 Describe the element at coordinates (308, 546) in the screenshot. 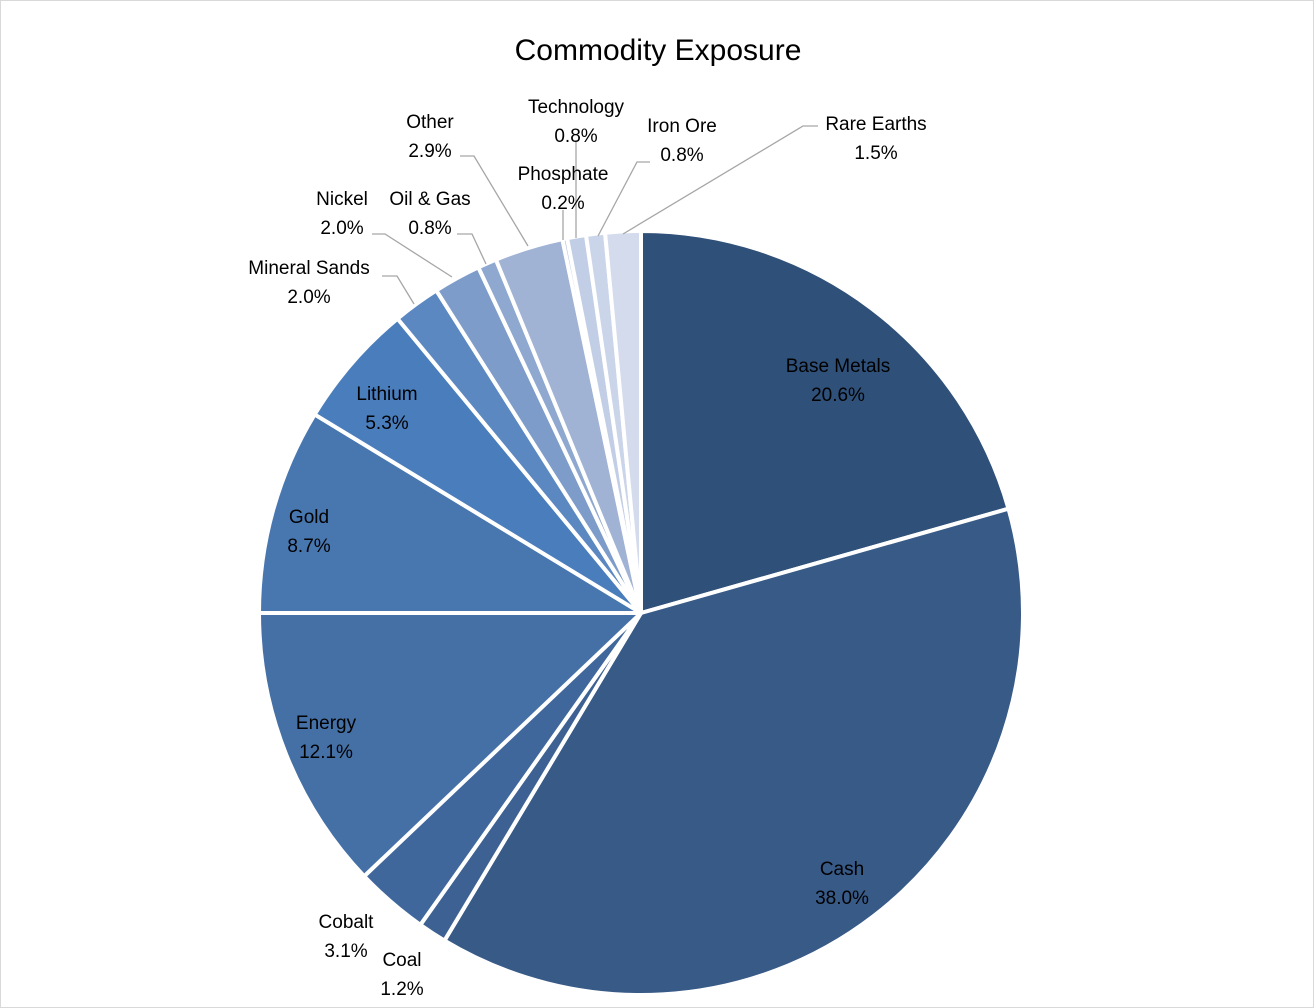

I see `slice-label-value-gold: 8.7%` at that location.